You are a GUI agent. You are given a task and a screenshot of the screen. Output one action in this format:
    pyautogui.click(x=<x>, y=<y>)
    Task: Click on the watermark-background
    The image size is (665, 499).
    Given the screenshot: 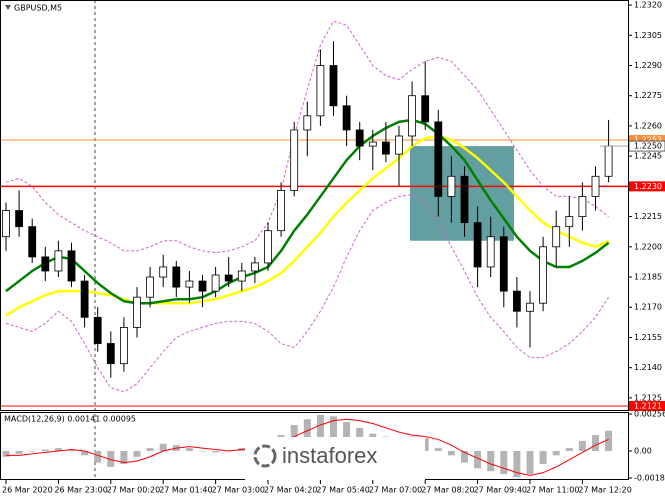 What is the action you would take?
    pyautogui.click(x=335, y=468)
    